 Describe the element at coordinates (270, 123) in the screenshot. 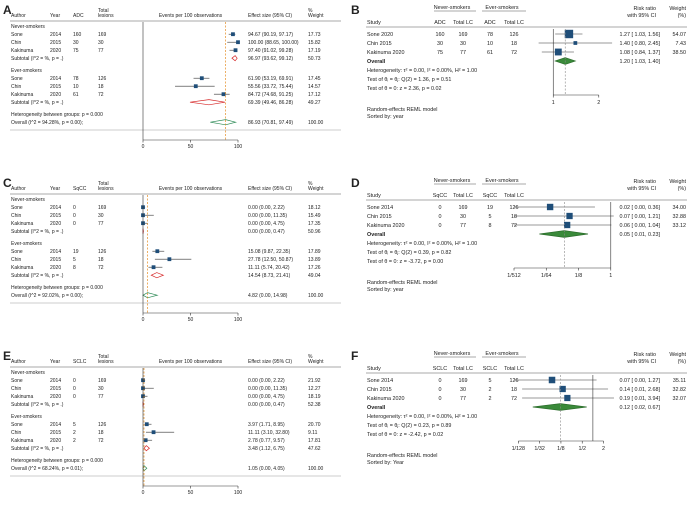

I see `overall-ci: 86.93 (70.81, 97.49)` at that location.